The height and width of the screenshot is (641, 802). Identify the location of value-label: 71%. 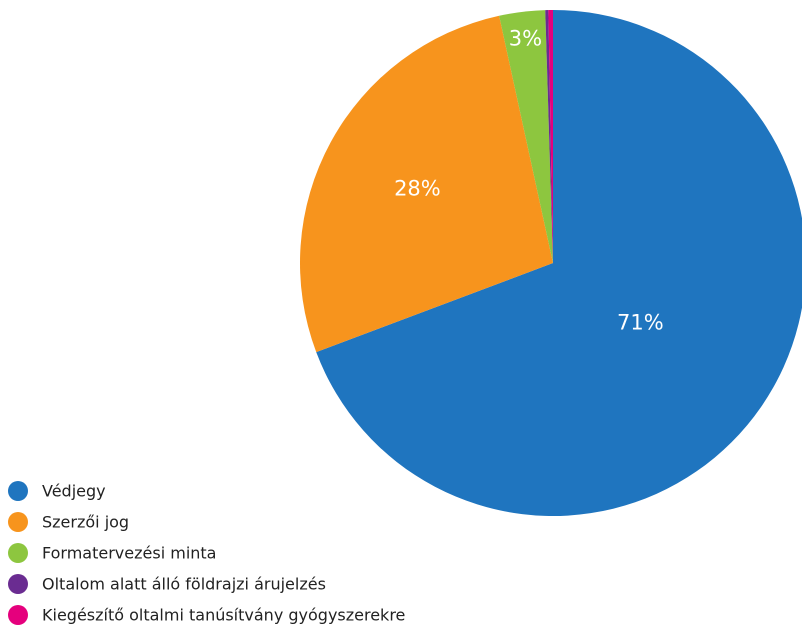
(640, 322).